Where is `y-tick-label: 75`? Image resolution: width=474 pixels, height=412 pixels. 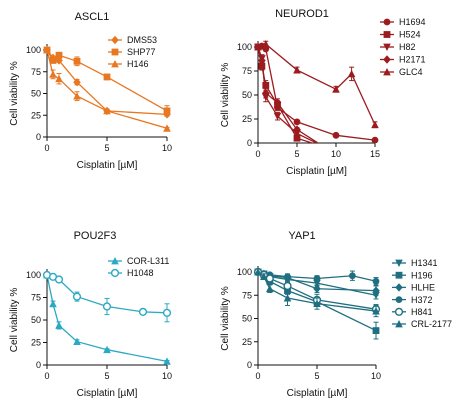 y-tick-label: 75 is located at coordinates (36, 298).